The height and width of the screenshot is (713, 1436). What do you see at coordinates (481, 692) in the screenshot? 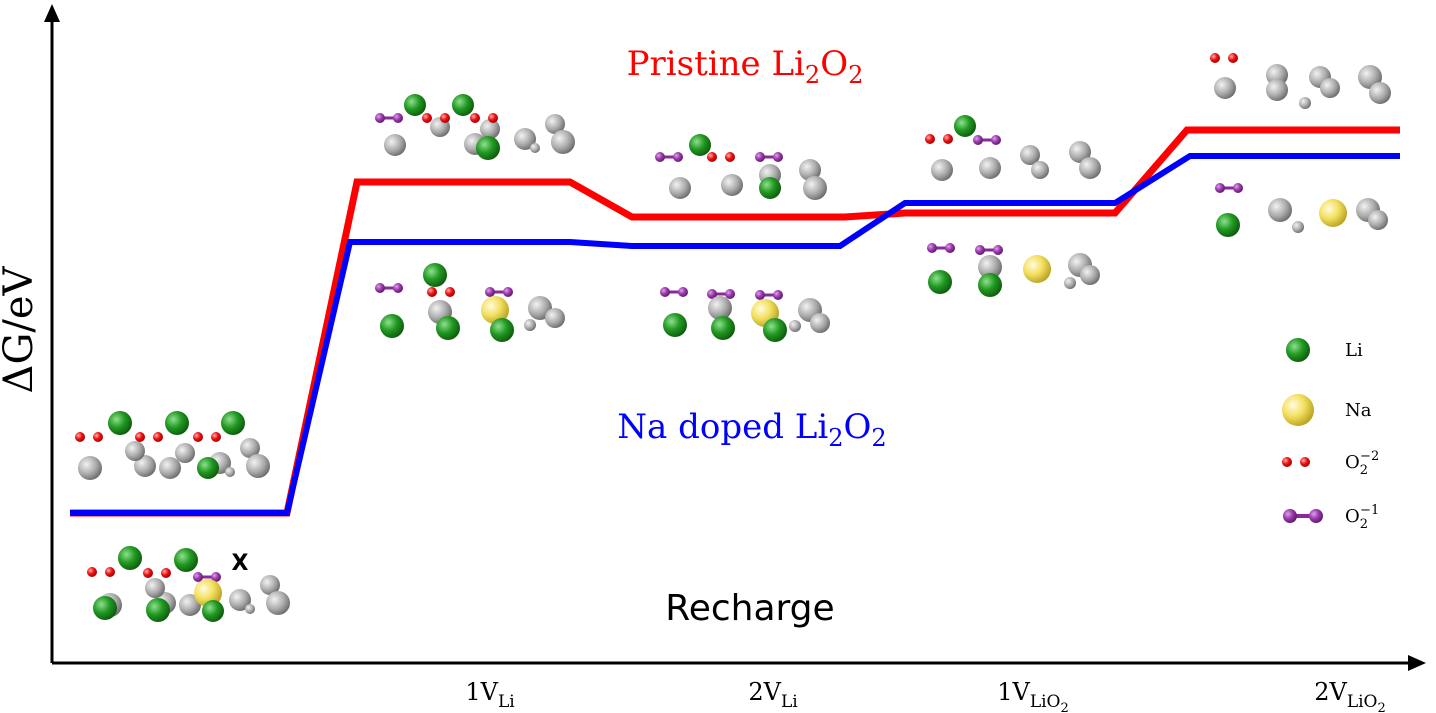
I see `step-label-part: 1V` at bounding box center [481, 692].